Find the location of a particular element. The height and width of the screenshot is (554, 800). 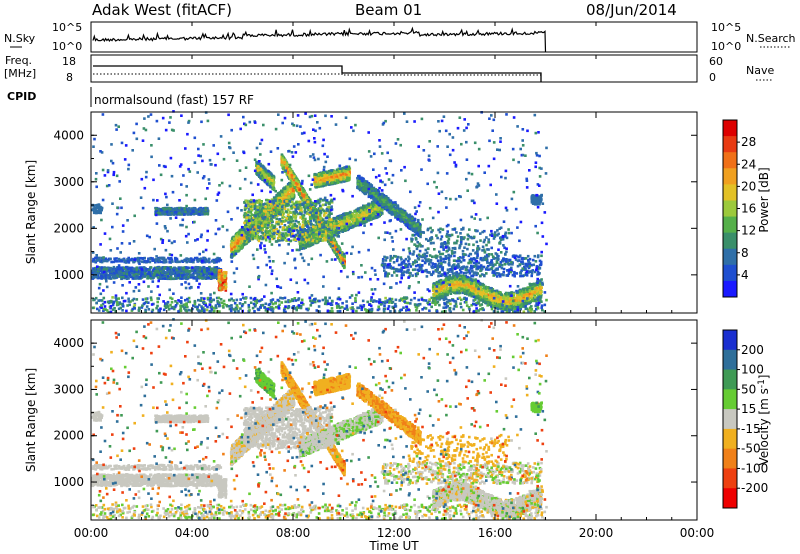

nave-trace is located at coordinates (317, 74).